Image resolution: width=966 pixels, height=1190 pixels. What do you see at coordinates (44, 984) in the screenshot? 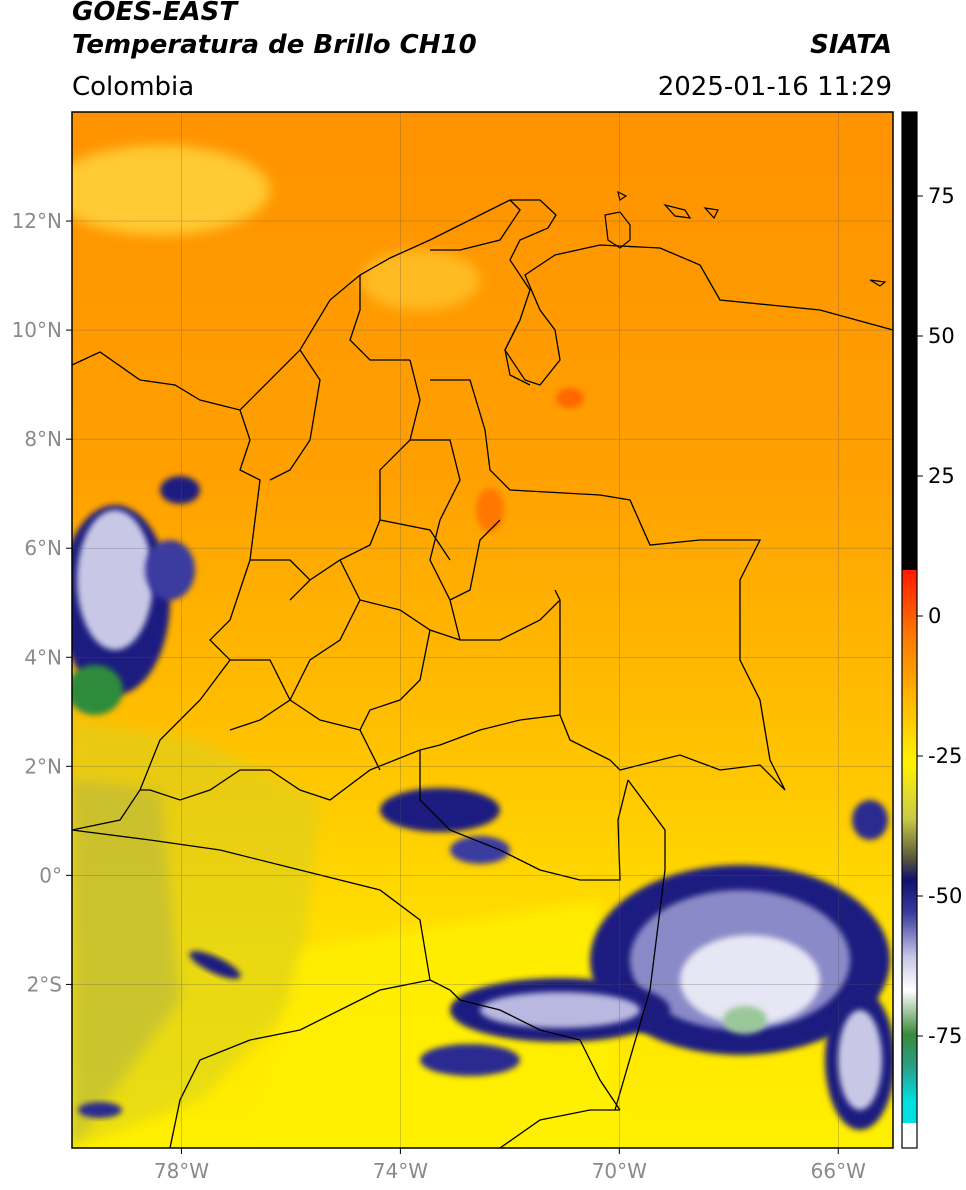
I see `lat-tick-label: 2°S` at bounding box center [44, 984].